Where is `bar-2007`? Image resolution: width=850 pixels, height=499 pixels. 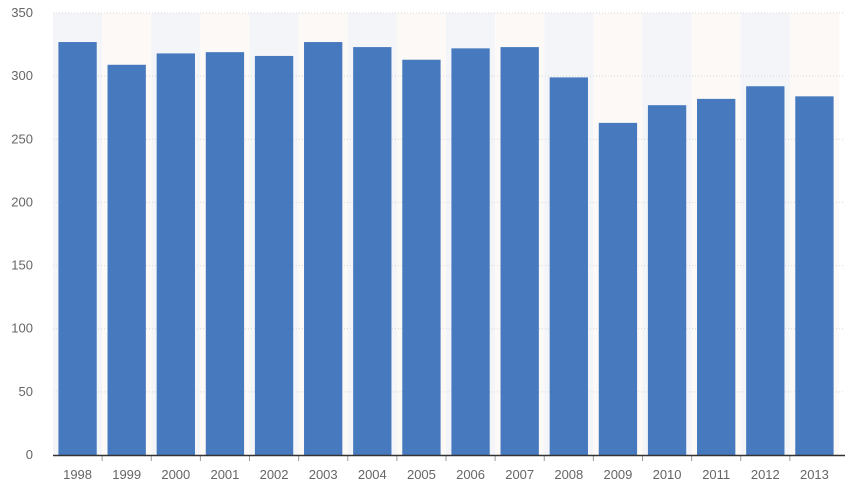
bar-2007 is located at coordinates (519, 251).